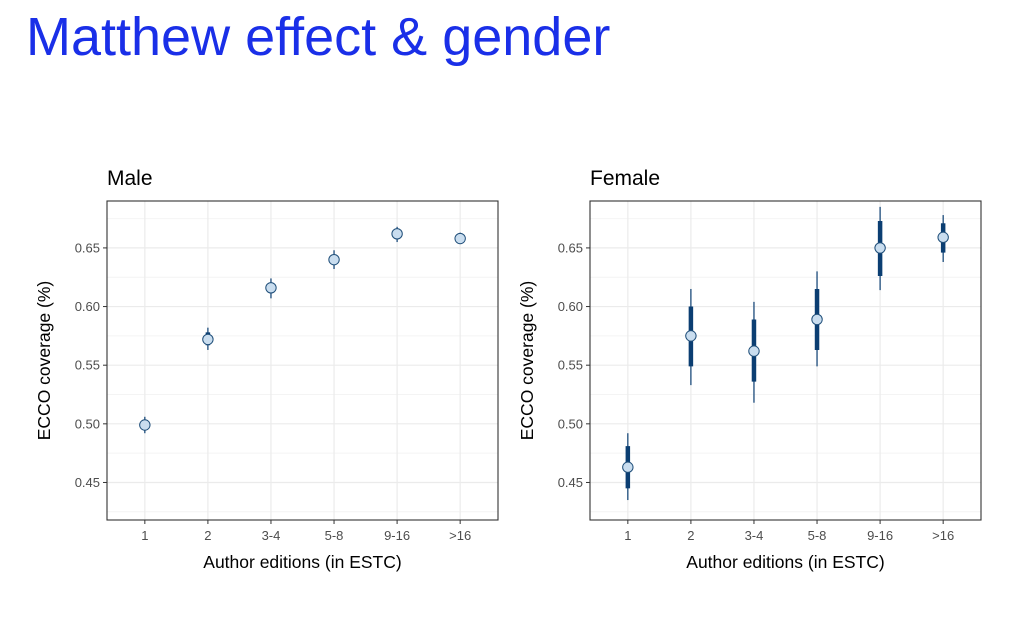 The image size is (1009, 638). I want to click on female-panel-title: Female, so click(625, 178).